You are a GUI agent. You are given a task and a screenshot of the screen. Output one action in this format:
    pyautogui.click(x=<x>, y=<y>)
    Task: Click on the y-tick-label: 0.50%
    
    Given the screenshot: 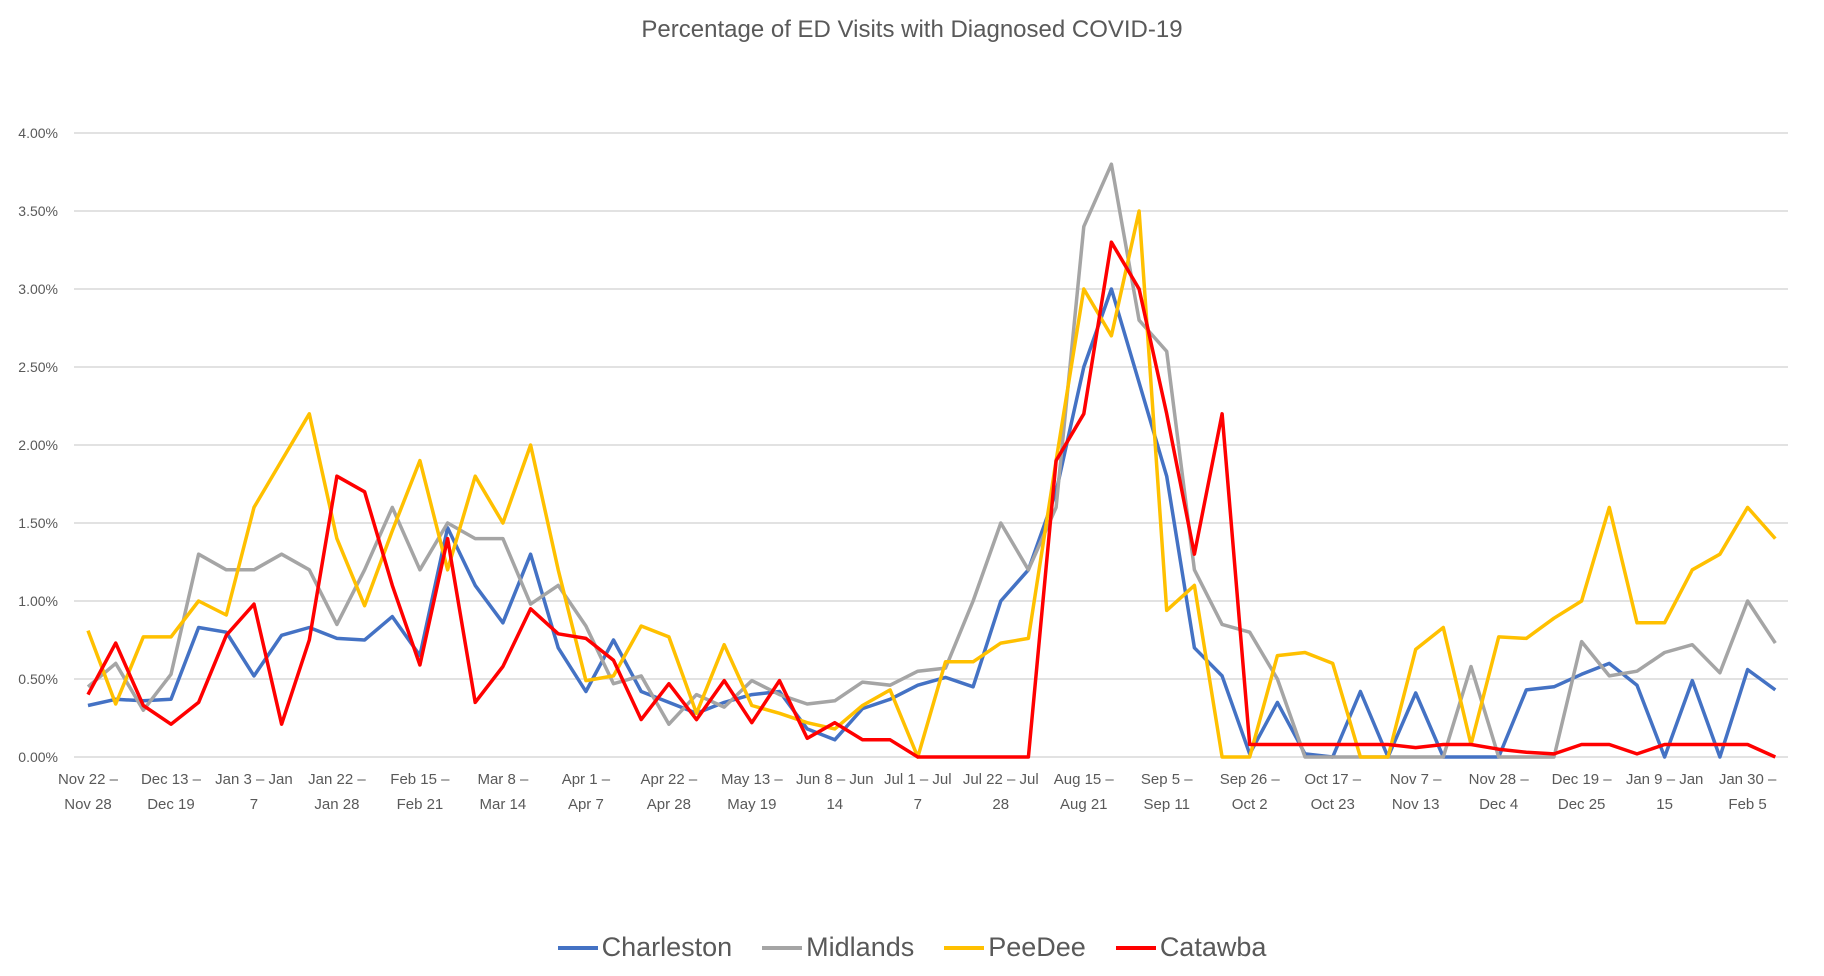 What is the action you would take?
    pyautogui.click(x=38, y=679)
    